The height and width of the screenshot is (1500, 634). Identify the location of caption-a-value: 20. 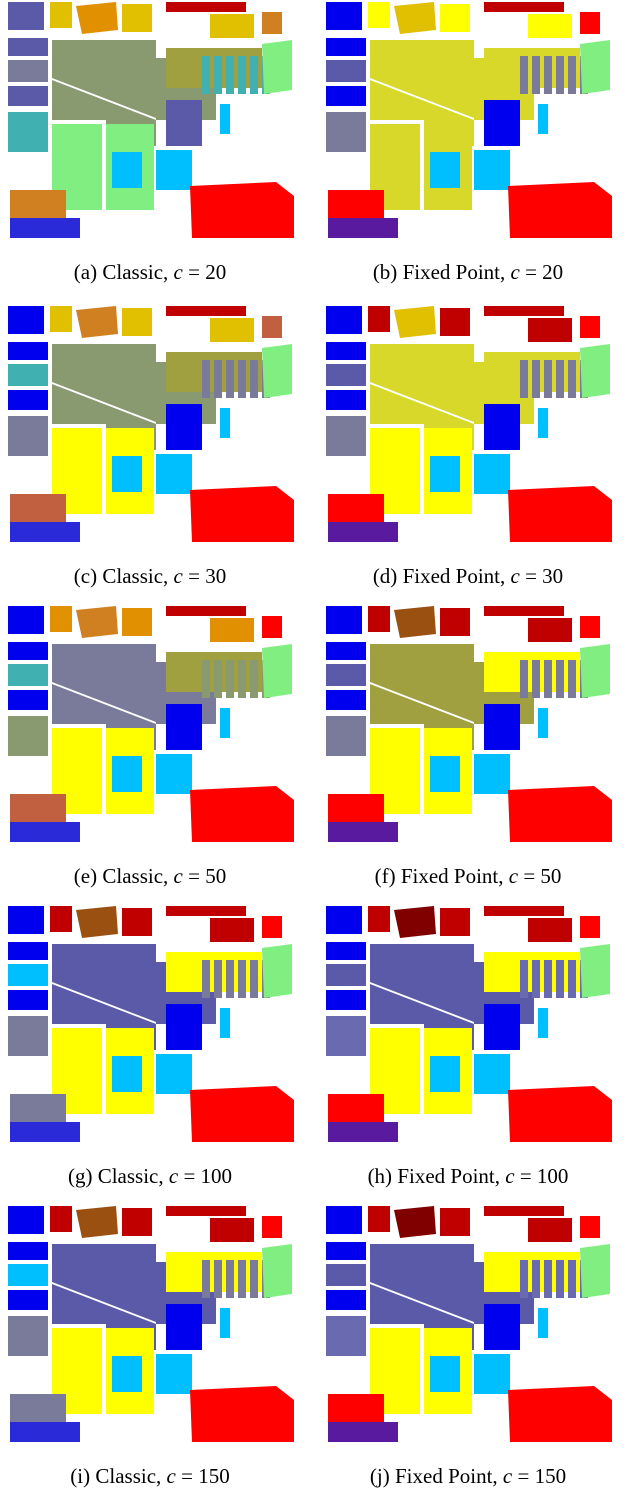
(216, 272).